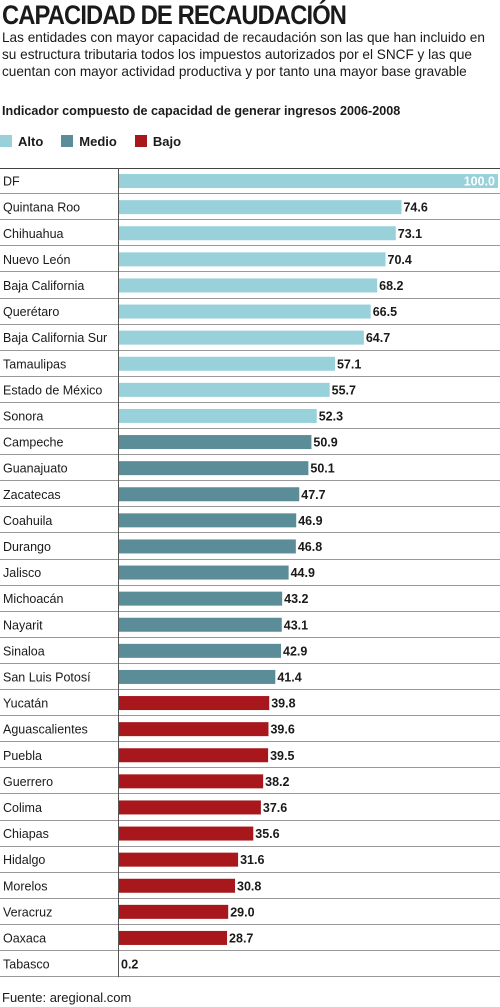  I want to click on category-label: Hidalgo, so click(24, 860).